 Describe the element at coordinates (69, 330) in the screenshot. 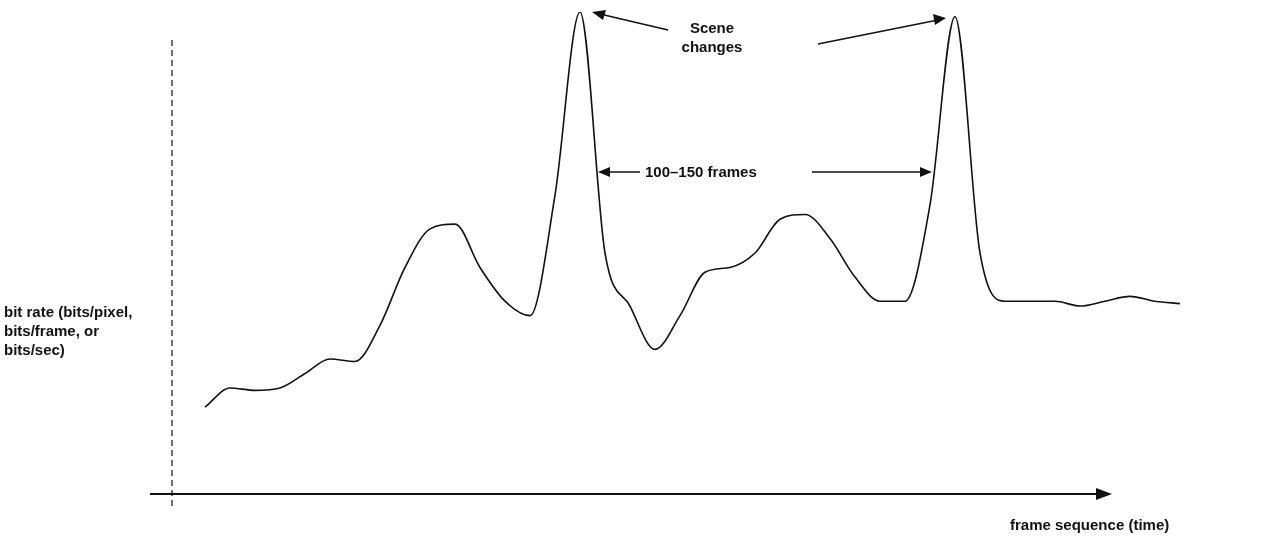

I see `y-axis-title: bit rate (bits/pixel, bits/frame, or bits/sec)` at that location.